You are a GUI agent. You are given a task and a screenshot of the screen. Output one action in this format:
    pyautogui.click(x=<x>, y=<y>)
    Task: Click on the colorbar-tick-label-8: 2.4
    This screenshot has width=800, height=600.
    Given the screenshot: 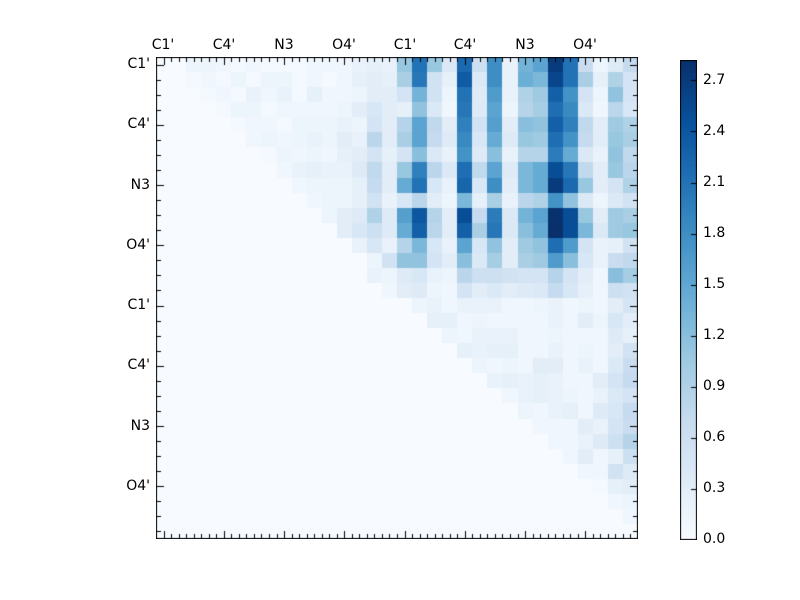 What is the action you would take?
    pyautogui.click(x=714, y=131)
    